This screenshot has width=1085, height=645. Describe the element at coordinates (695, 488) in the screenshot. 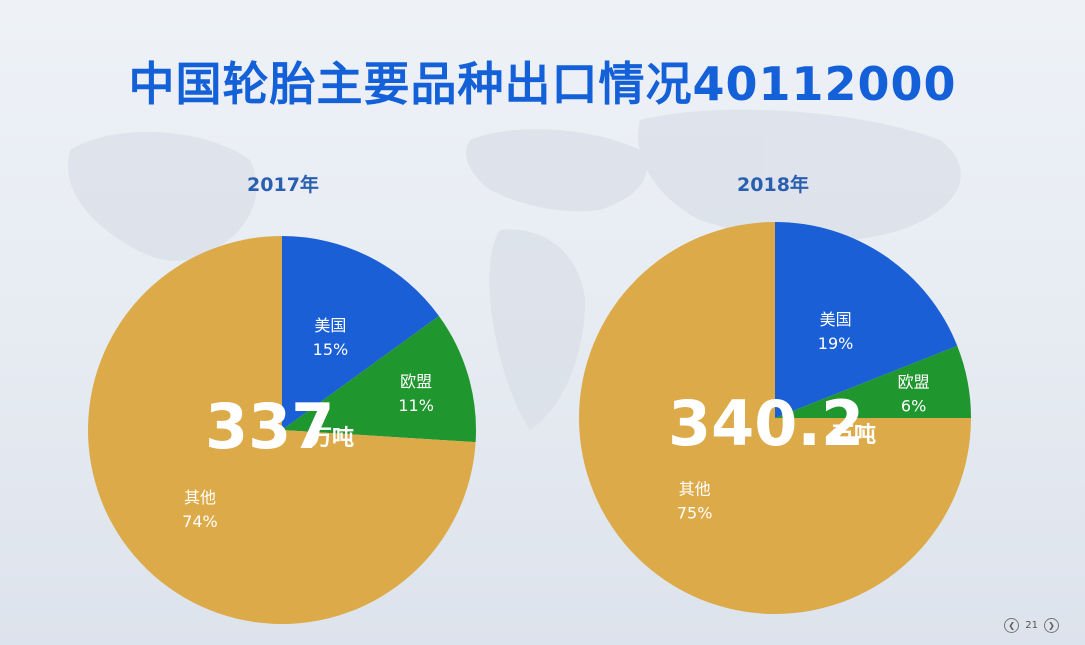

I see `slice-label-1-2: 其他` at that location.